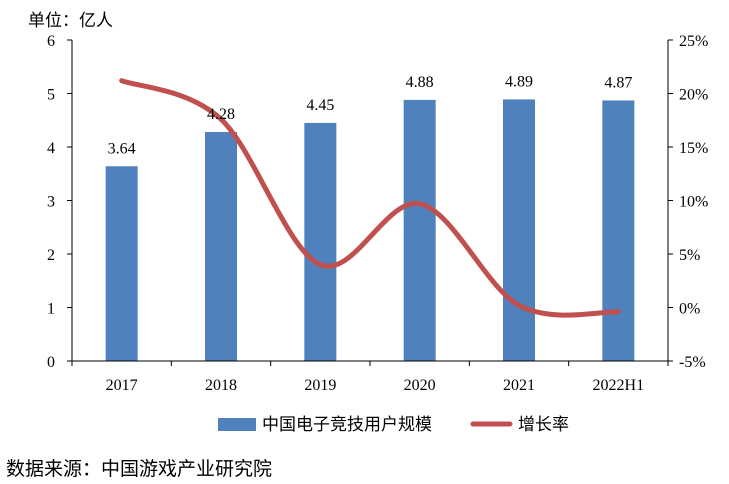 The image size is (729, 484). What do you see at coordinates (618, 82) in the screenshot?
I see `data-label-2022H1: 4.87` at bounding box center [618, 82].